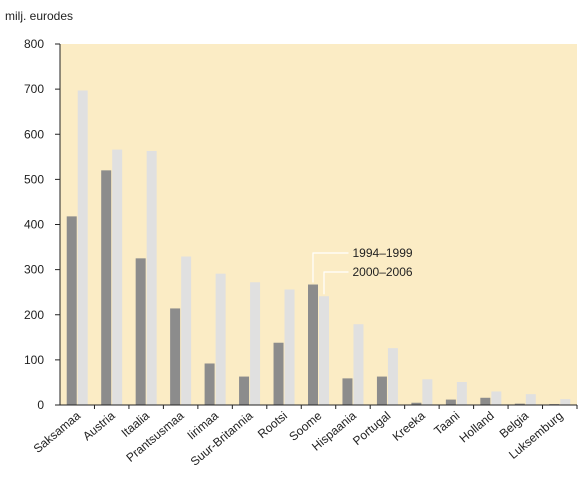  Describe the element at coordinates (34, 44) in the screenshot. I see `y-tick-label: 800` at that location.